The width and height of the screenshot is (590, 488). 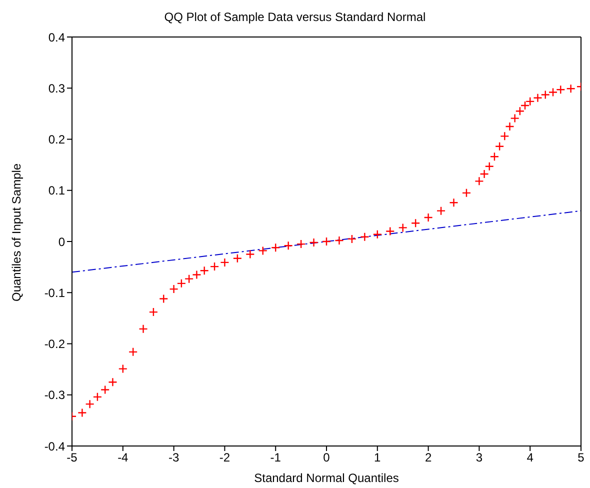 I want to click on y-tick-label: -0.3, so click(x=55, y=395).